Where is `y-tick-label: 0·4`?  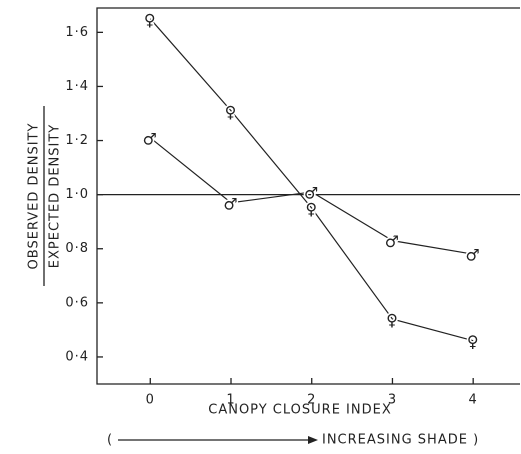
y-tick-label: 0·4 is located at coordinates (77, 356).